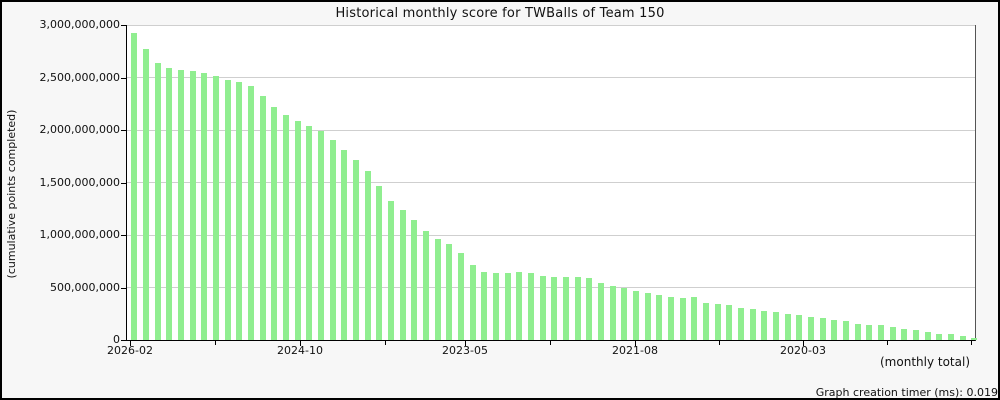 This screenshot has width=1000, height=400. What do you see at coordinates (803, 350) in the screenshot?
I see `x-tick-label: 2020-03` at bounding box center [803, 350].